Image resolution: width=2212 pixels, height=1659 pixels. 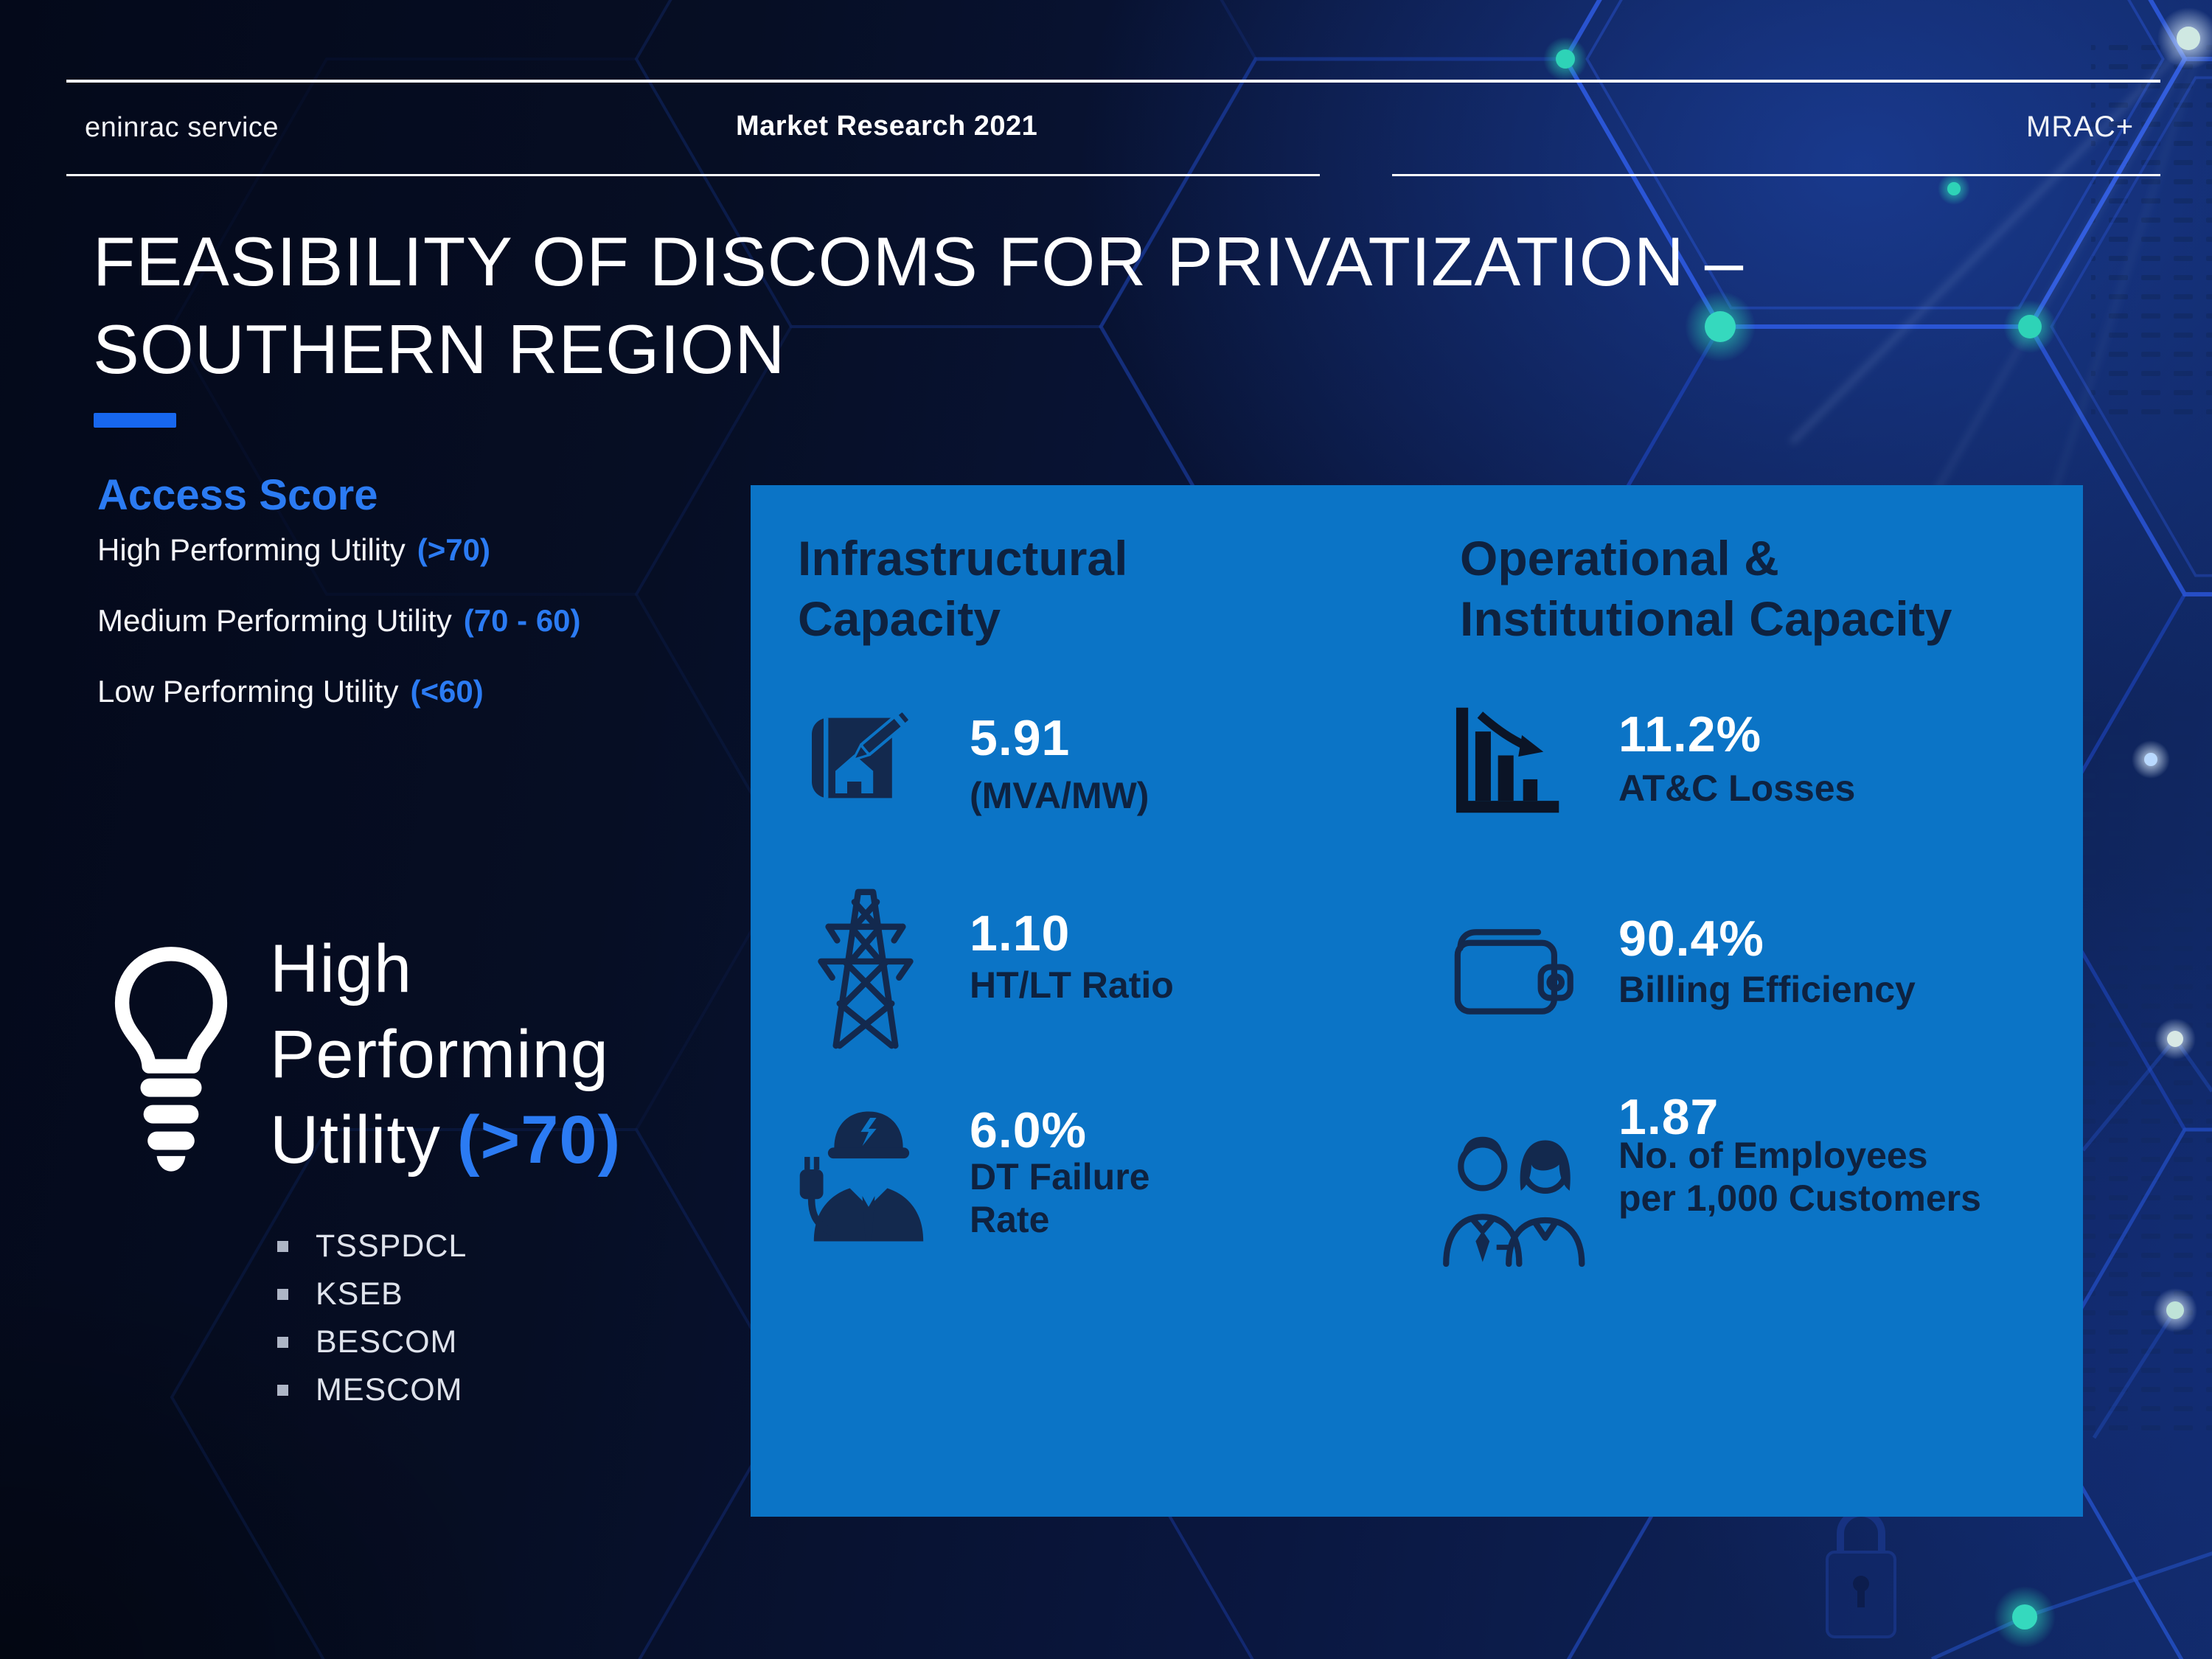 I want to click on metric-label: HT/LT Ratio, so click(x=1072, y=985).